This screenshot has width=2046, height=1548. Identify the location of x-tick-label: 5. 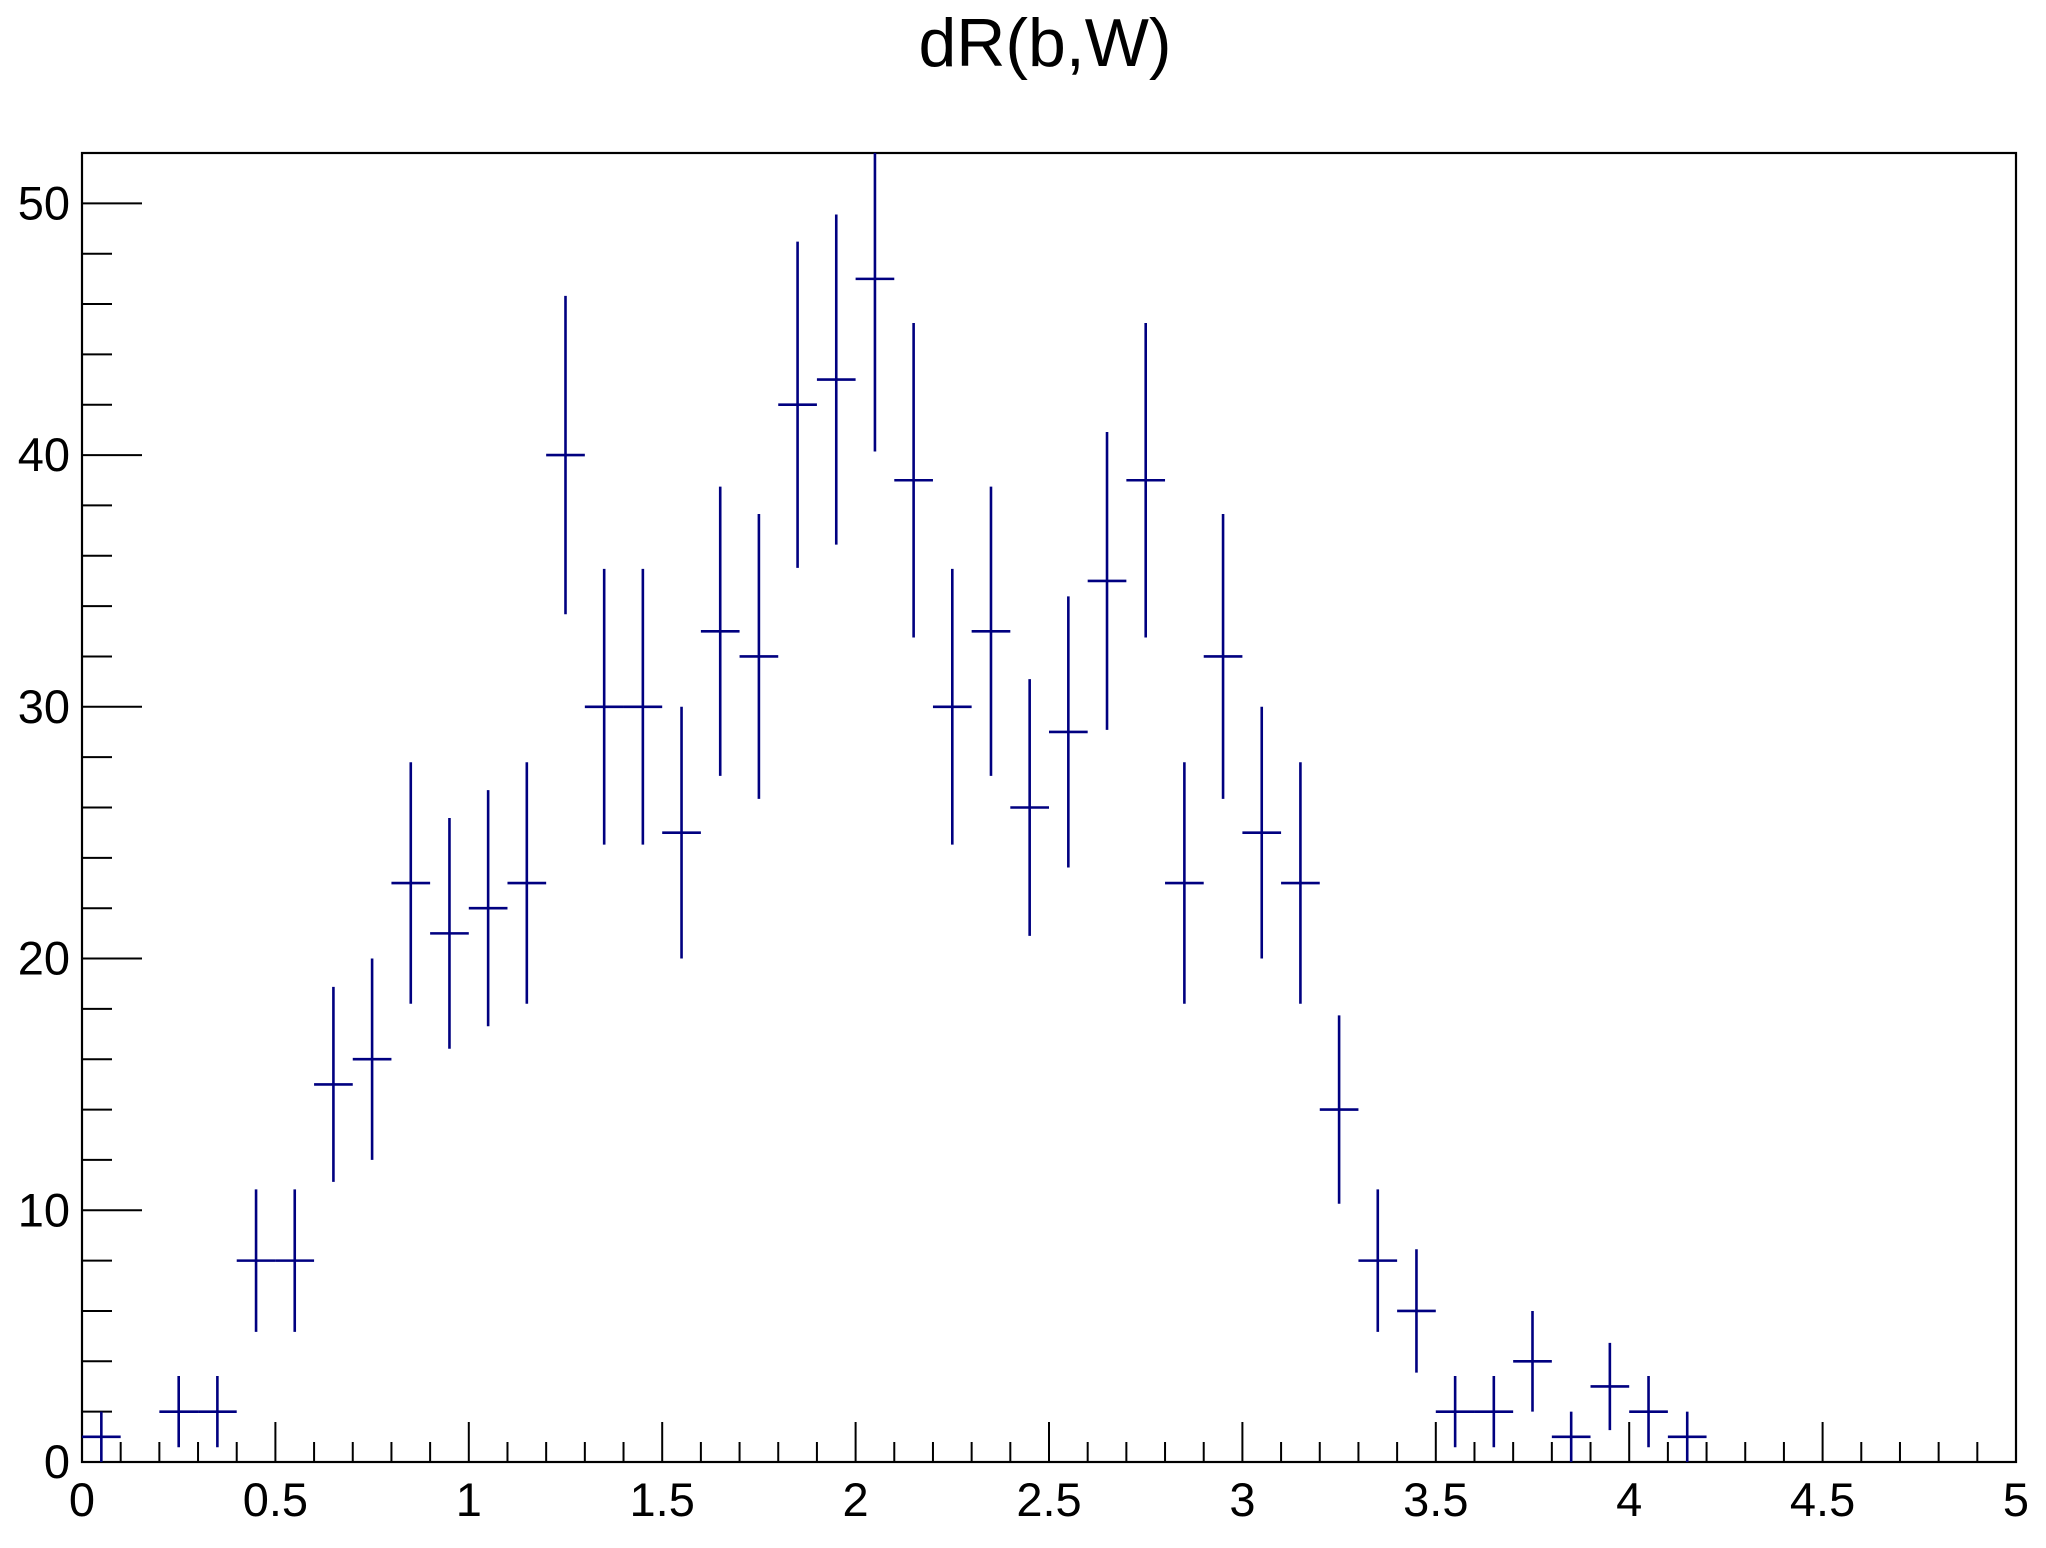
(2016, 1499).